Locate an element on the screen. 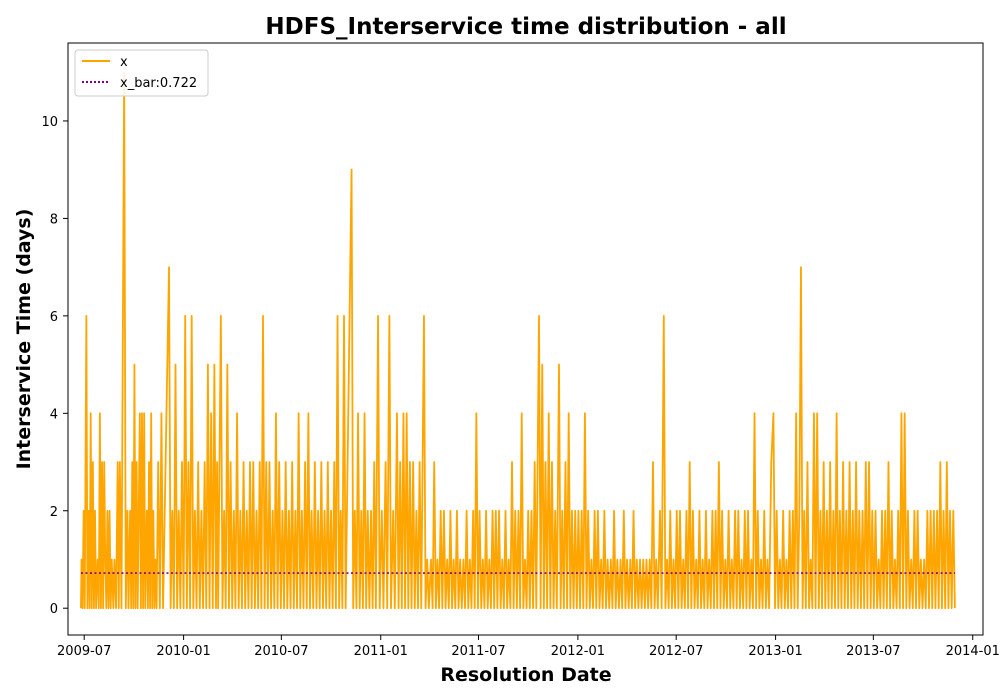 The image size is (1000, 700). x-tick-label: 2014-01 is located at coordinates (973, 651).